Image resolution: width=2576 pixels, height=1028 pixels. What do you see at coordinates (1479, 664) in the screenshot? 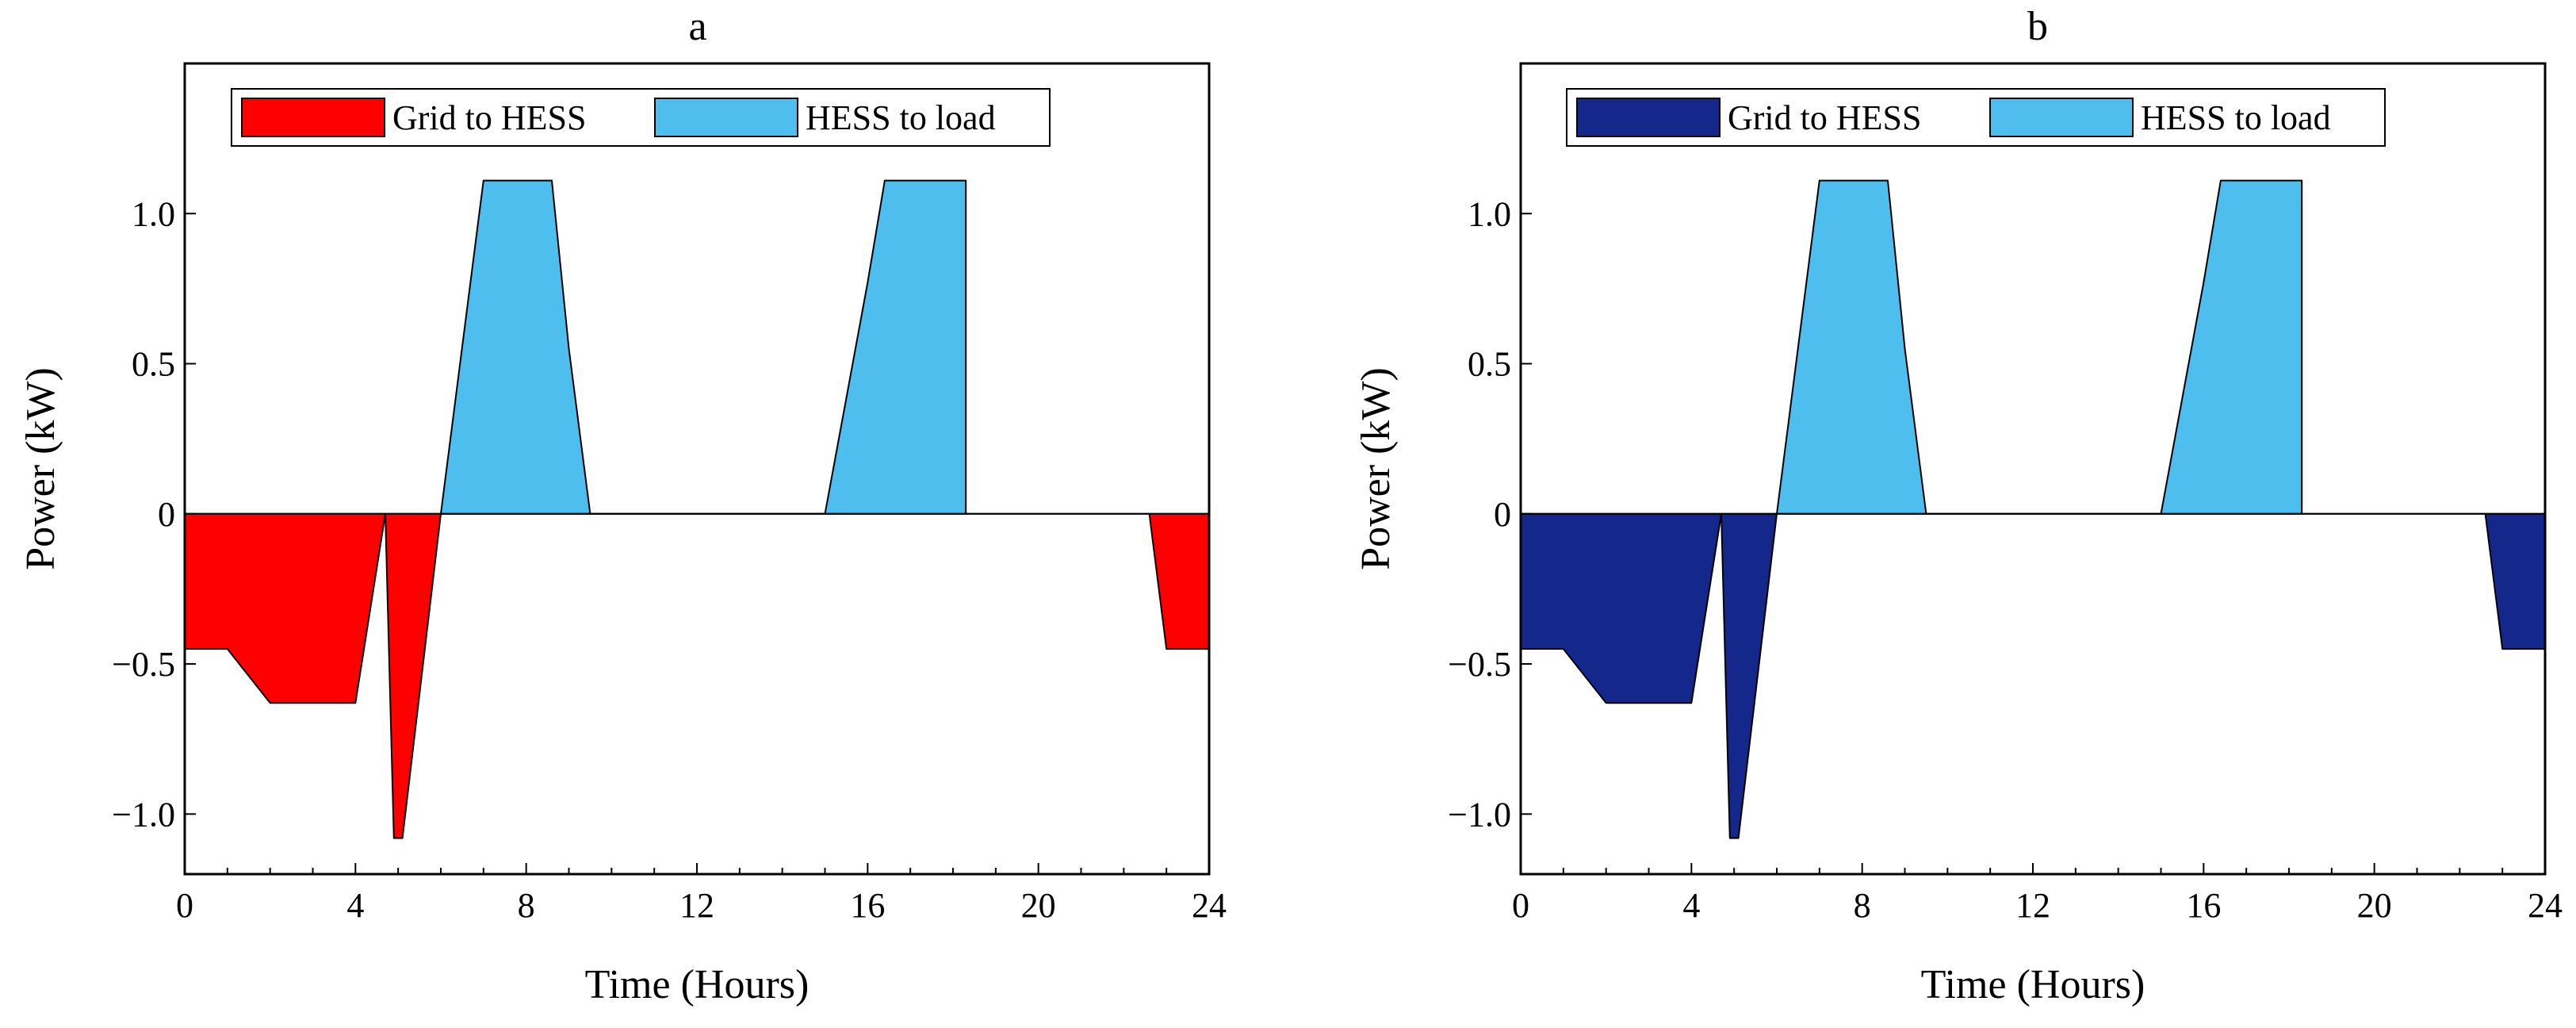
I see `panel-b-ytick-label: −0.5` at bounding box center [1479, 664].